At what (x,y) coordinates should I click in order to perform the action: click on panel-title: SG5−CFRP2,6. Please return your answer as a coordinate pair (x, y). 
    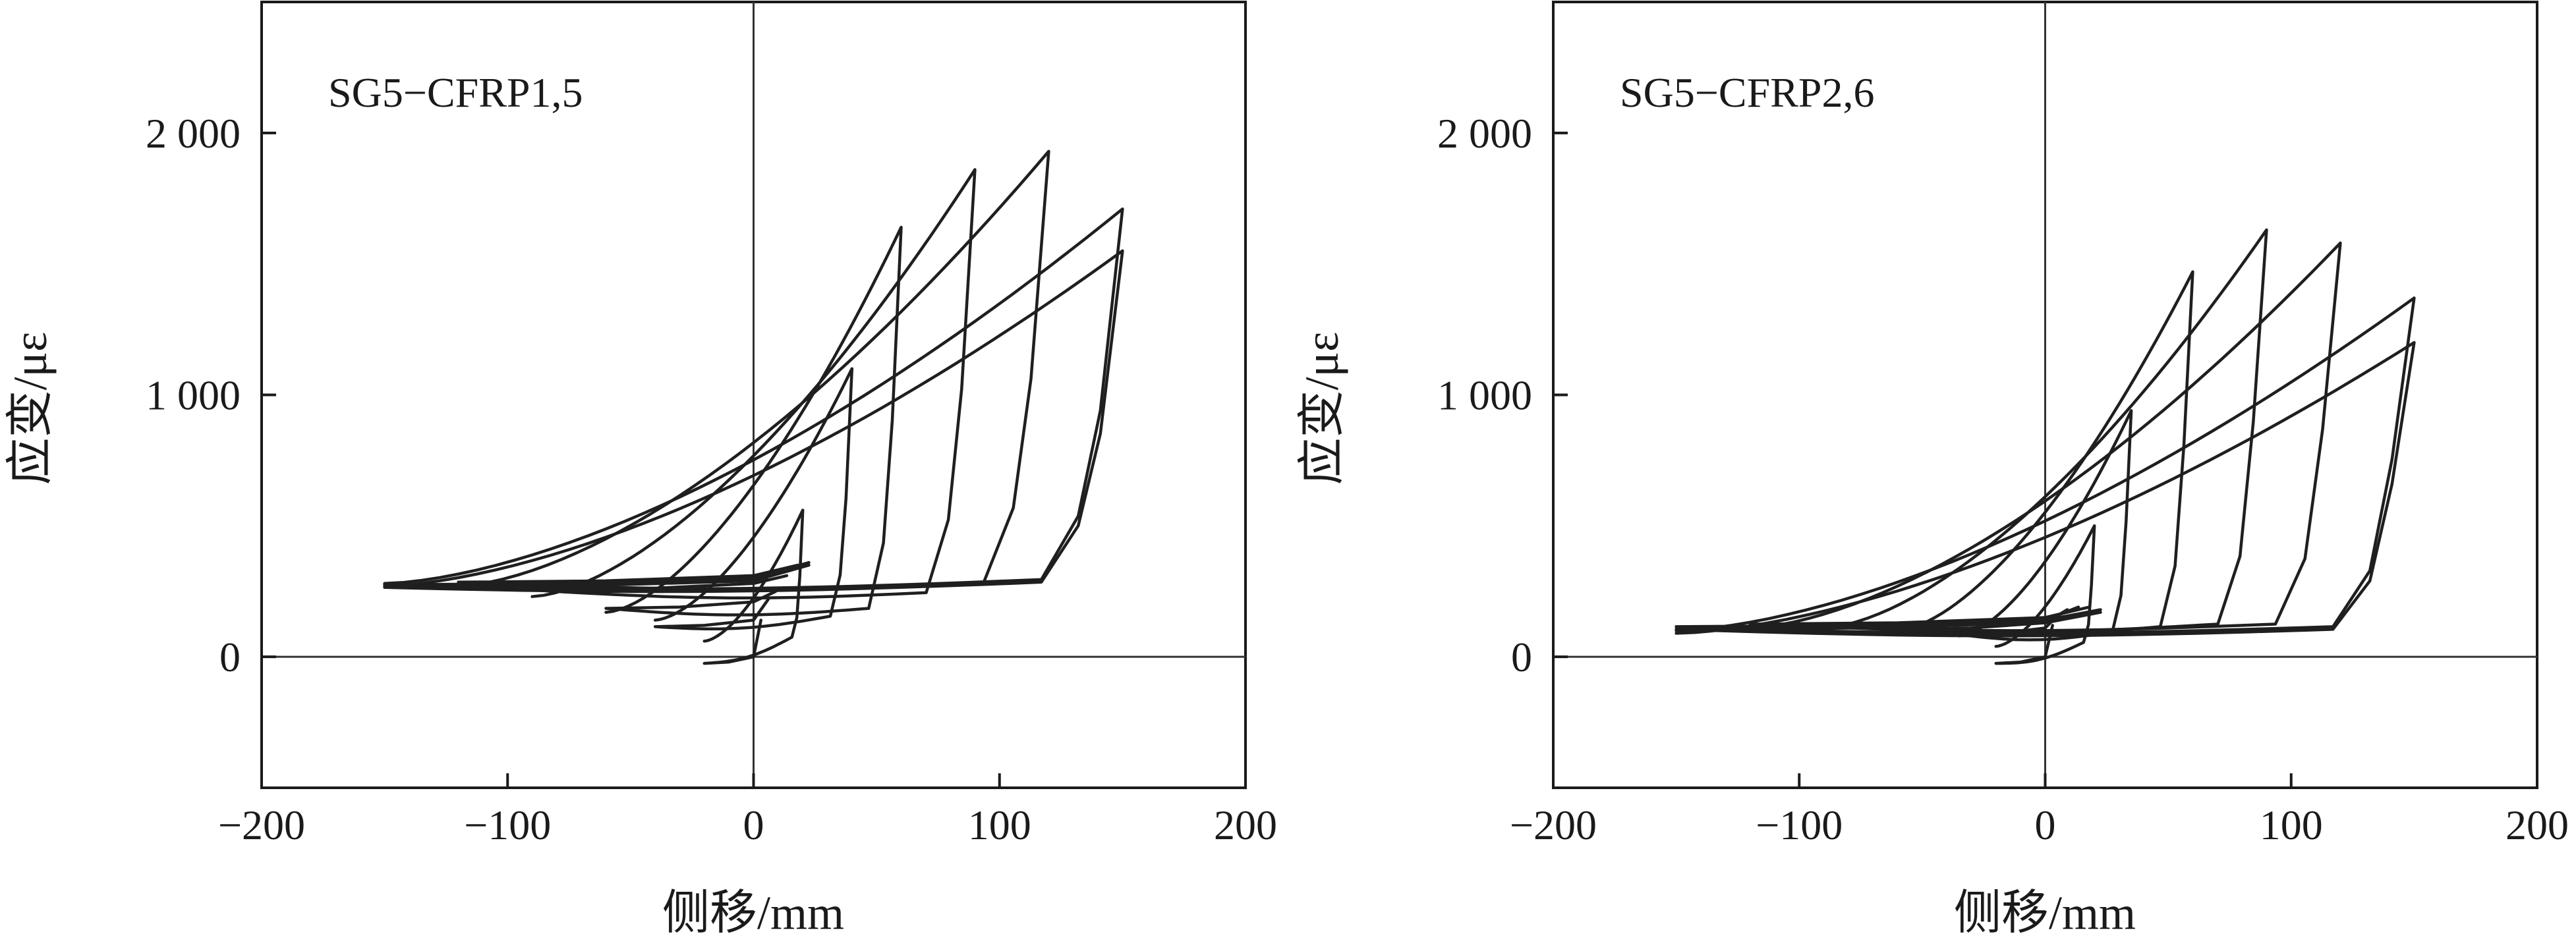
    Looking at the image, I should click on (1747, 92).